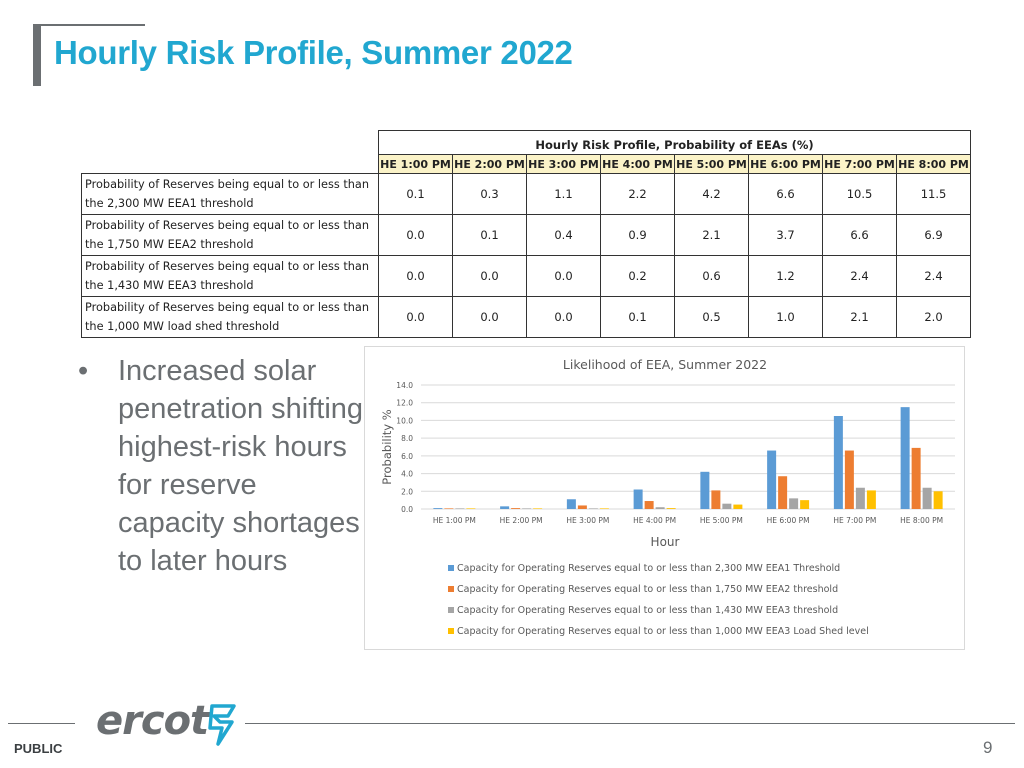 The height and width of the screenshot is (768, 1024). Describe the element at coordinates (313, 52) in the screenshot. I see `page-title: Hourly Risk Profile, Summer 2022` at that location.